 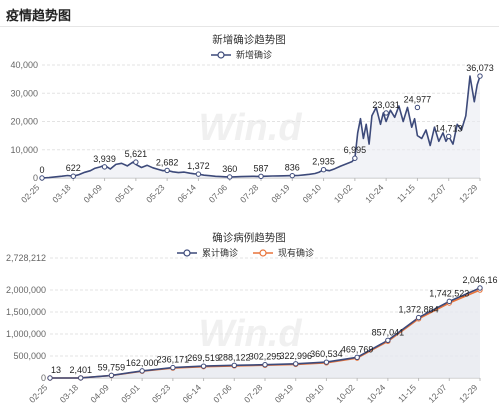 I want to click on y-tick-label: 1,000,000, so click(x=26, y=334).